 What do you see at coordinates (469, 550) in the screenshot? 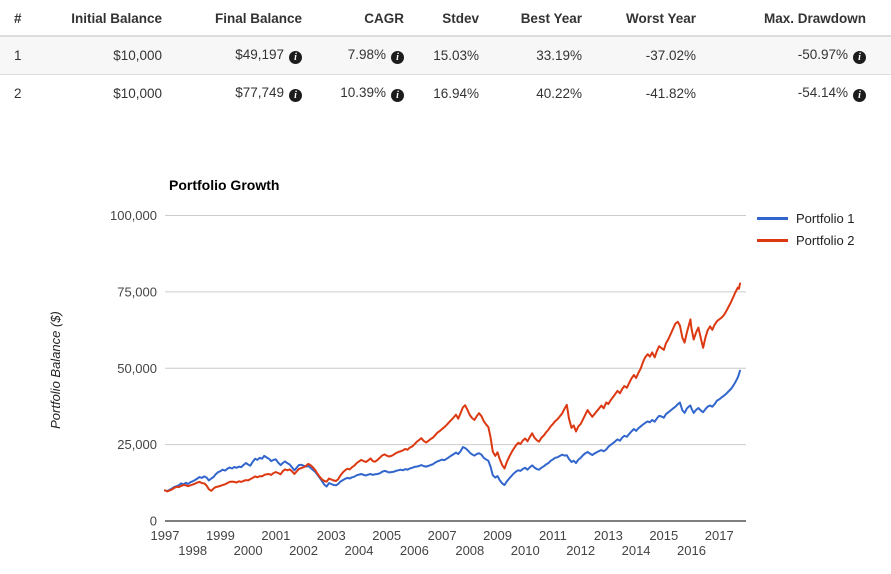
I see `x-tick-label-2008: 2008` at bounding box center [469, 550].